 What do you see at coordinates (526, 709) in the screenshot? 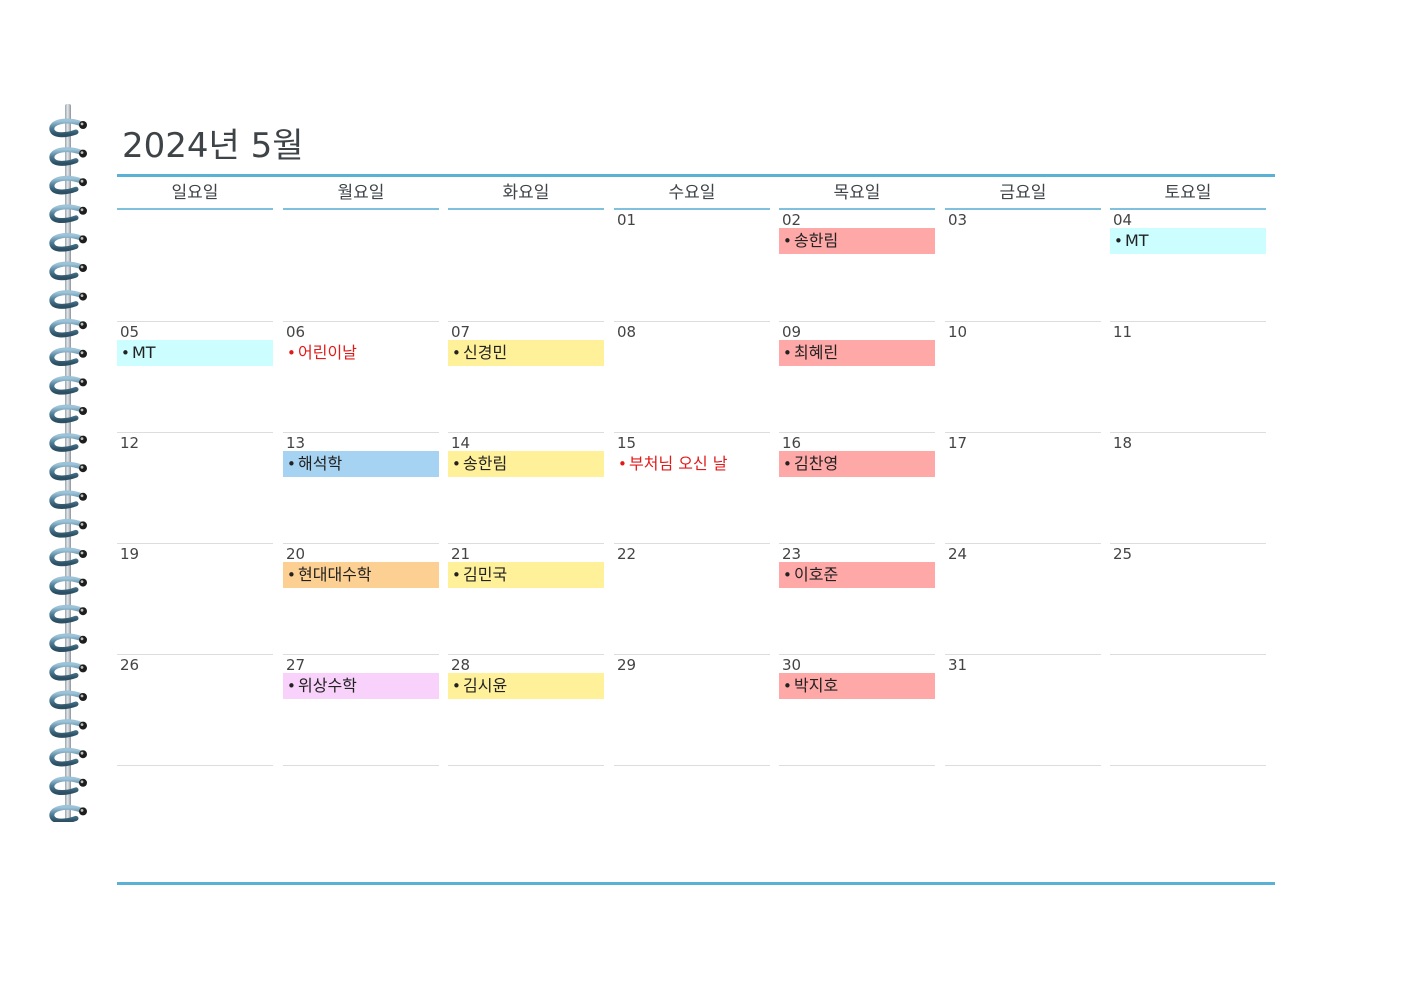
I see `day-cell: 28 • 김시윤` at bounding box center [526, 709].